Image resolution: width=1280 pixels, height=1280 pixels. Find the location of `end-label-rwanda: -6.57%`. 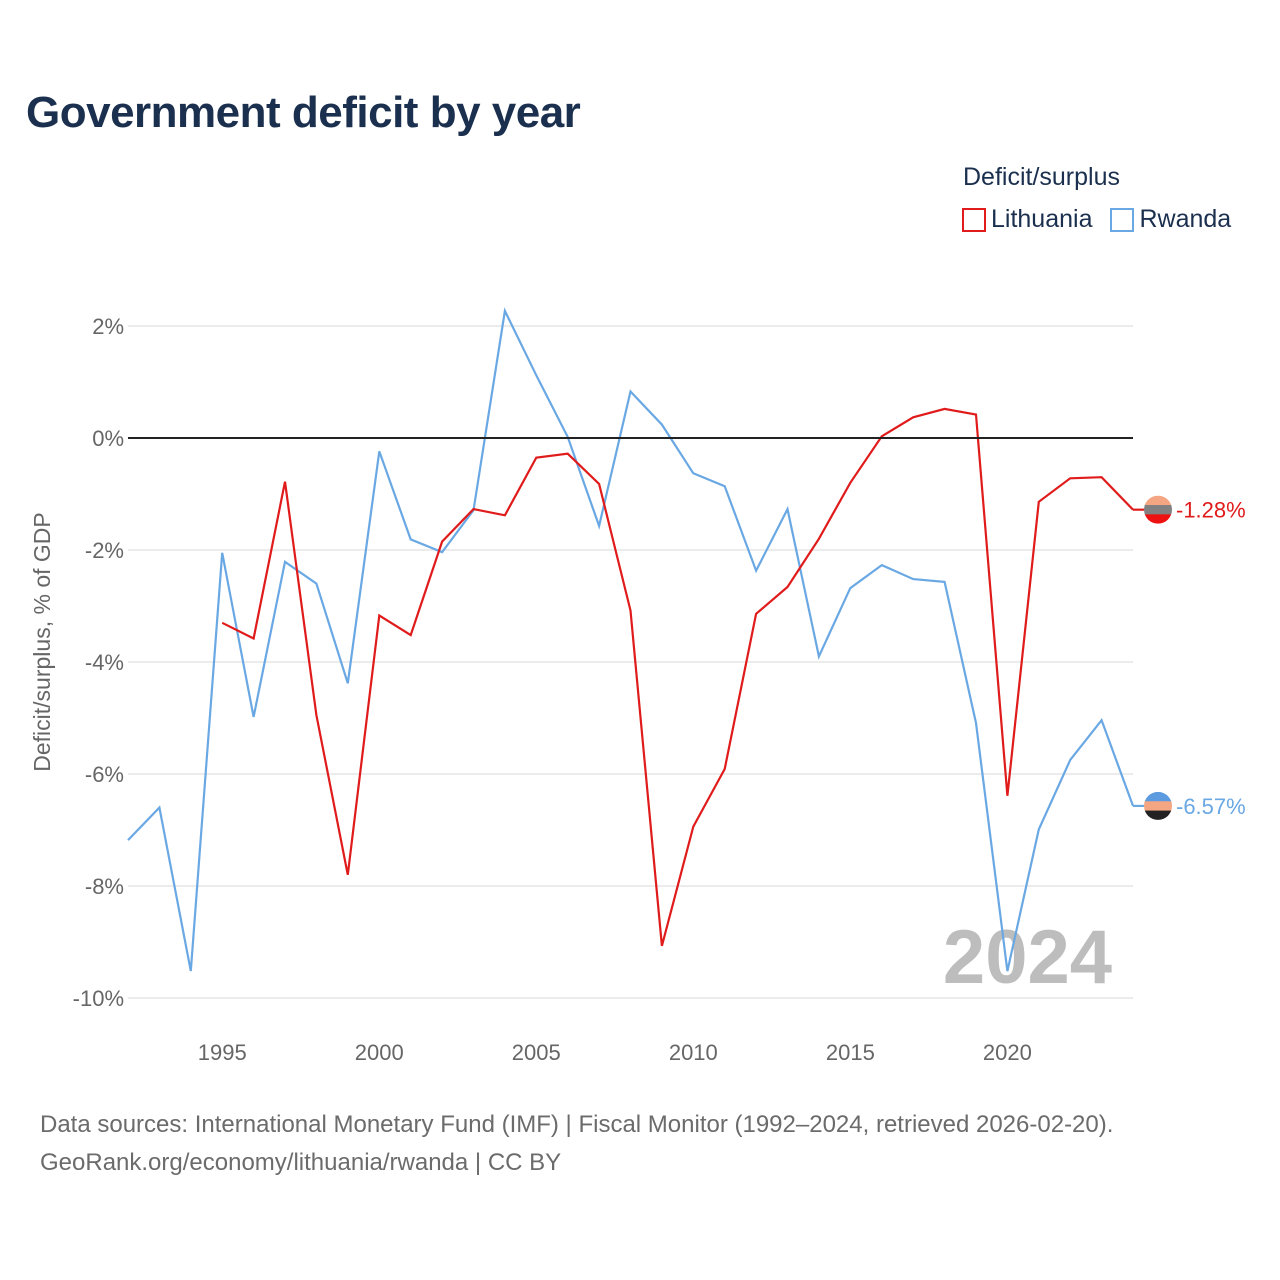

end-label-rwanda: -6.57% is located at coordinates (1211, 806).